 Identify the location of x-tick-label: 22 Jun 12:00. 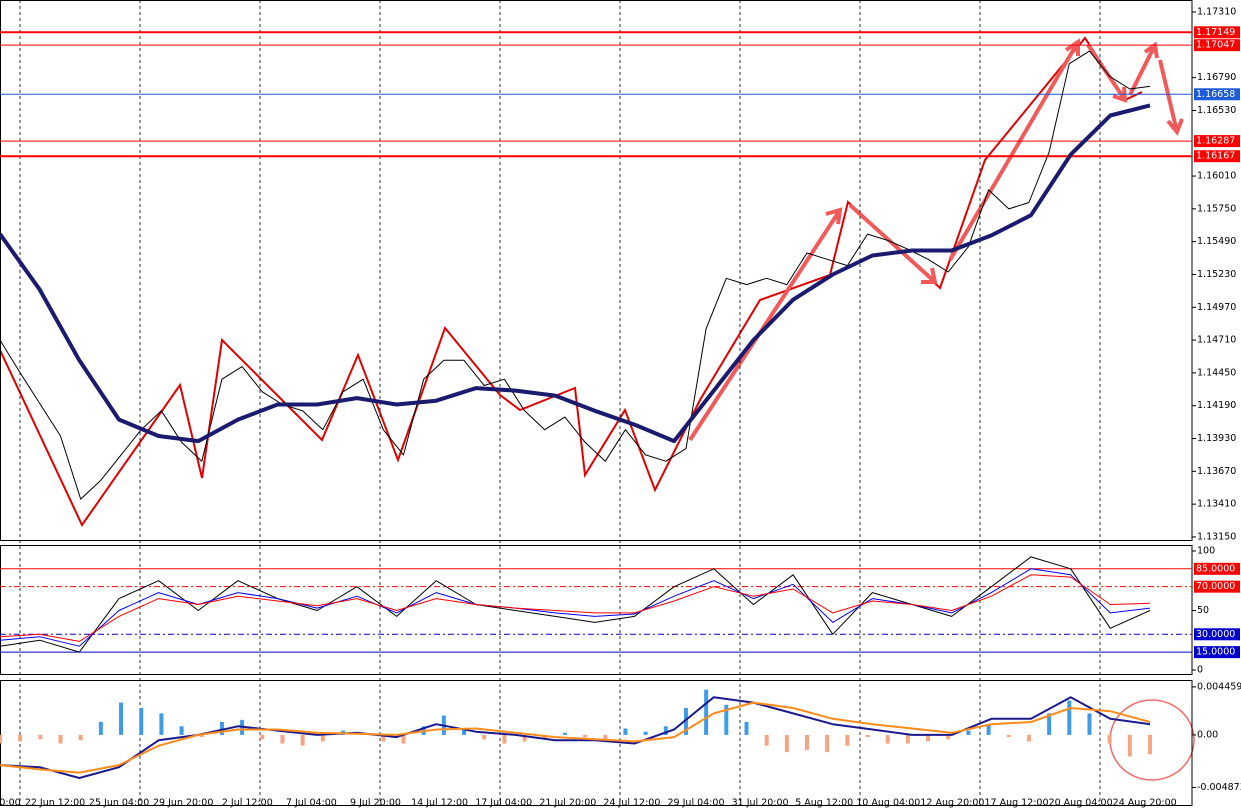
(55, 803).